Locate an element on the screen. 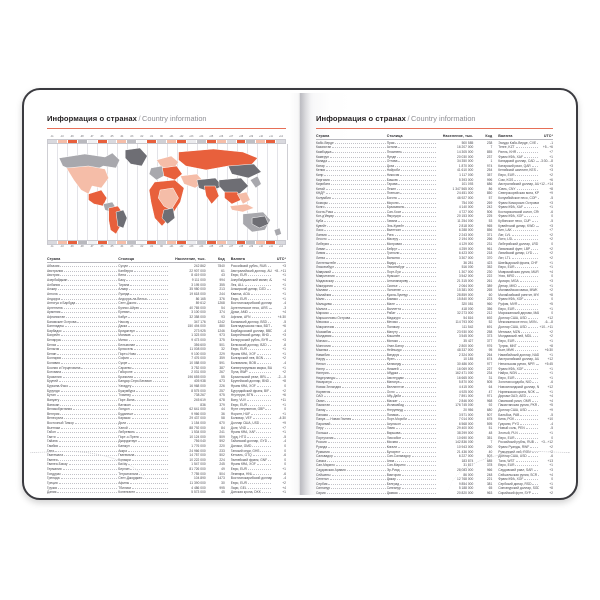 The width and height of the screenshot is (600, 600). cell-country: Аргентина is located at coordinates (82, 308).